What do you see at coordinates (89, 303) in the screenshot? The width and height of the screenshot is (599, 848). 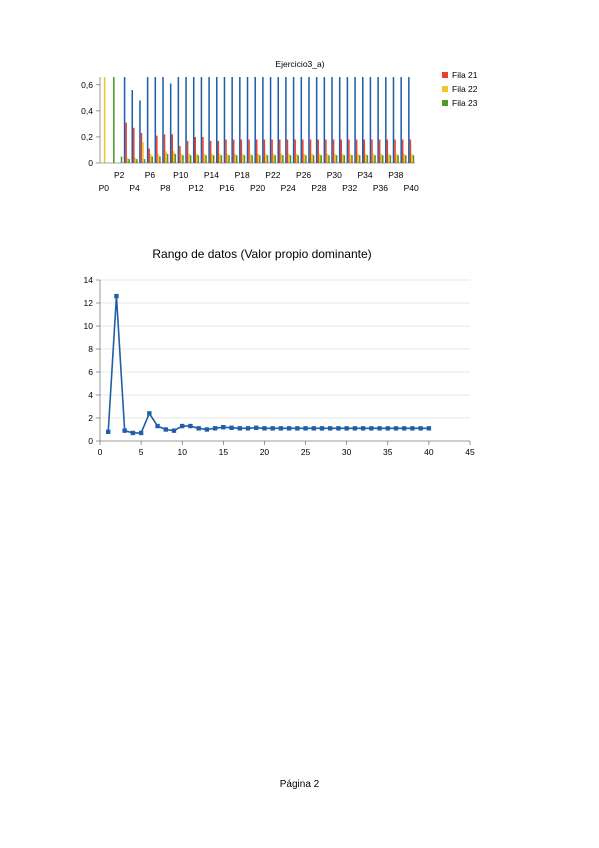 I see `y-tick-label: 12` at bounding box center [89, 303].